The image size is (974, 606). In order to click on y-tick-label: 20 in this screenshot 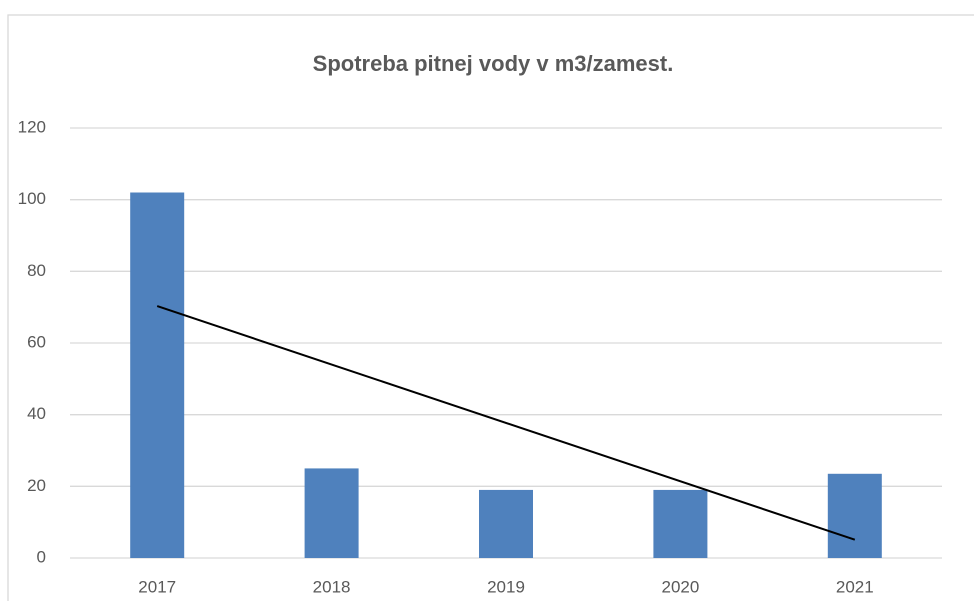, I will do `click(36, 485)`.